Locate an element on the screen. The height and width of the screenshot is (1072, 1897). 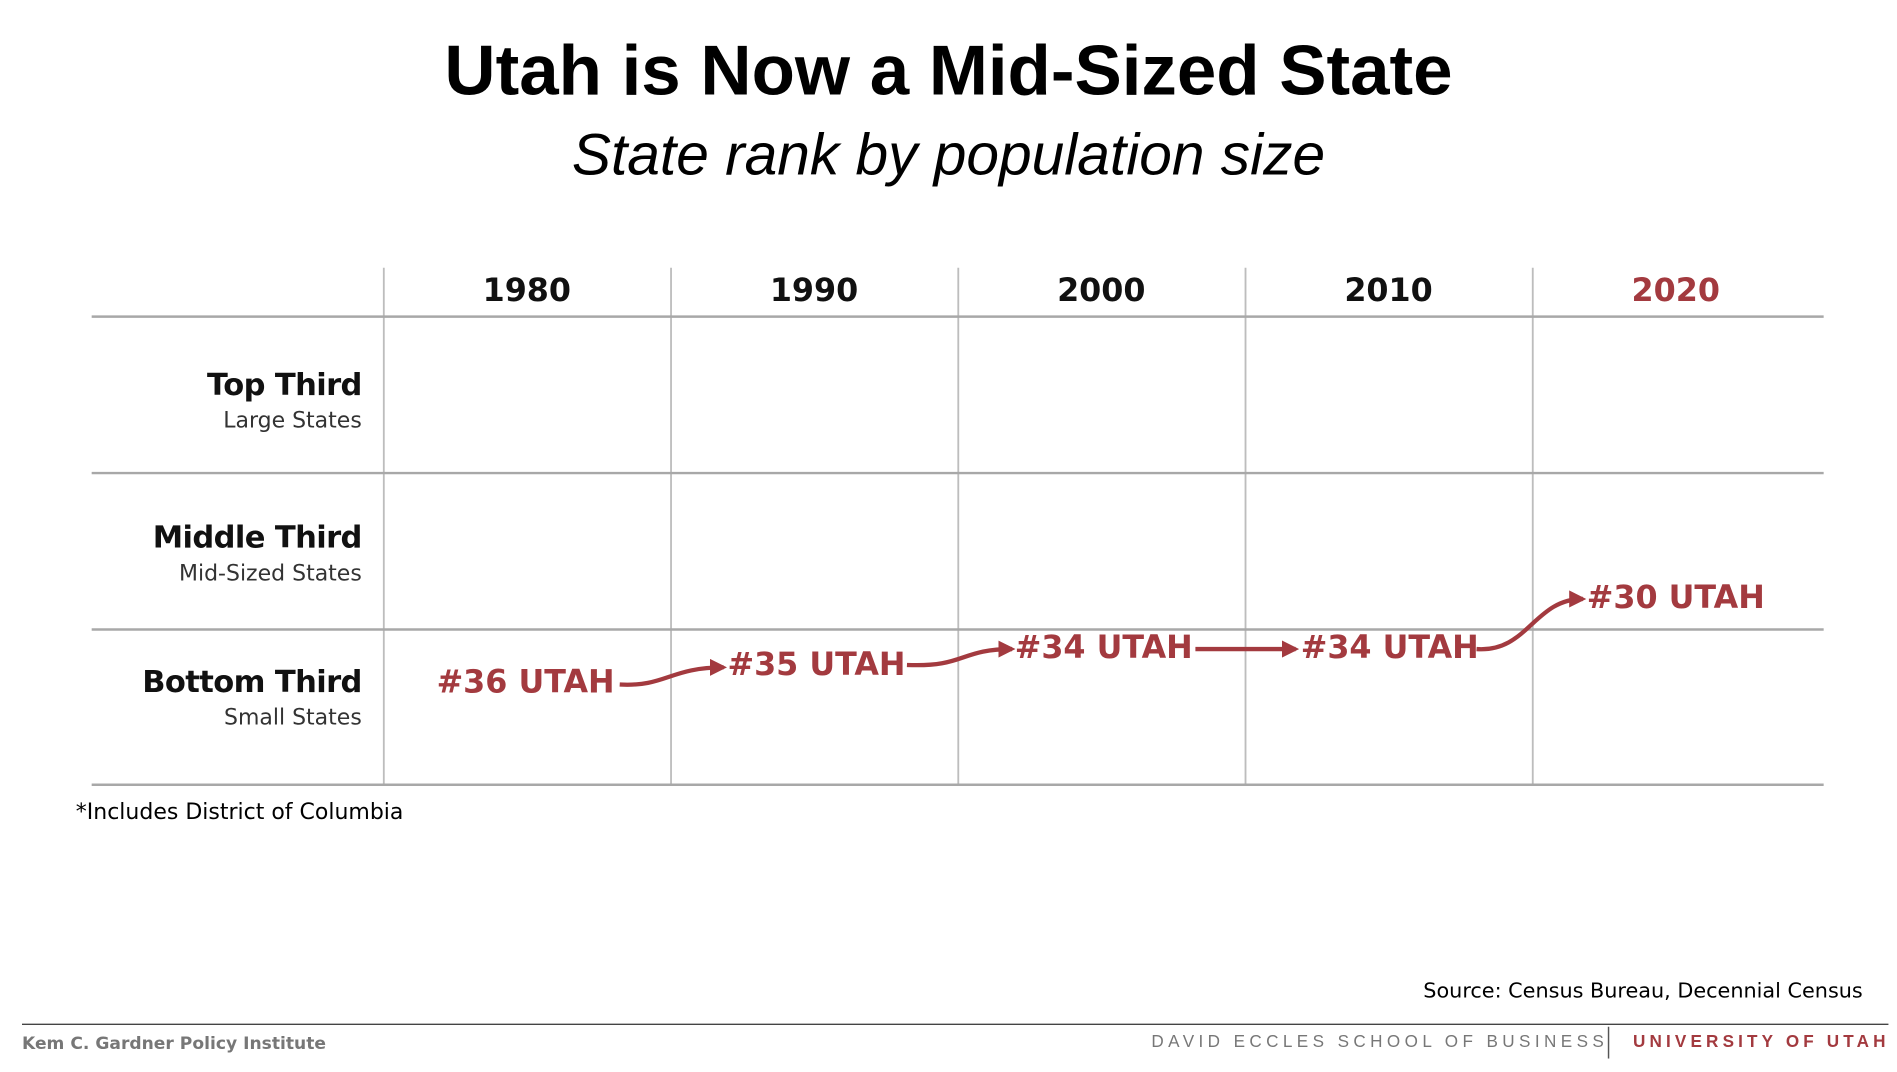
subtitle: State rank by population size is located at coordinates (948, 154).